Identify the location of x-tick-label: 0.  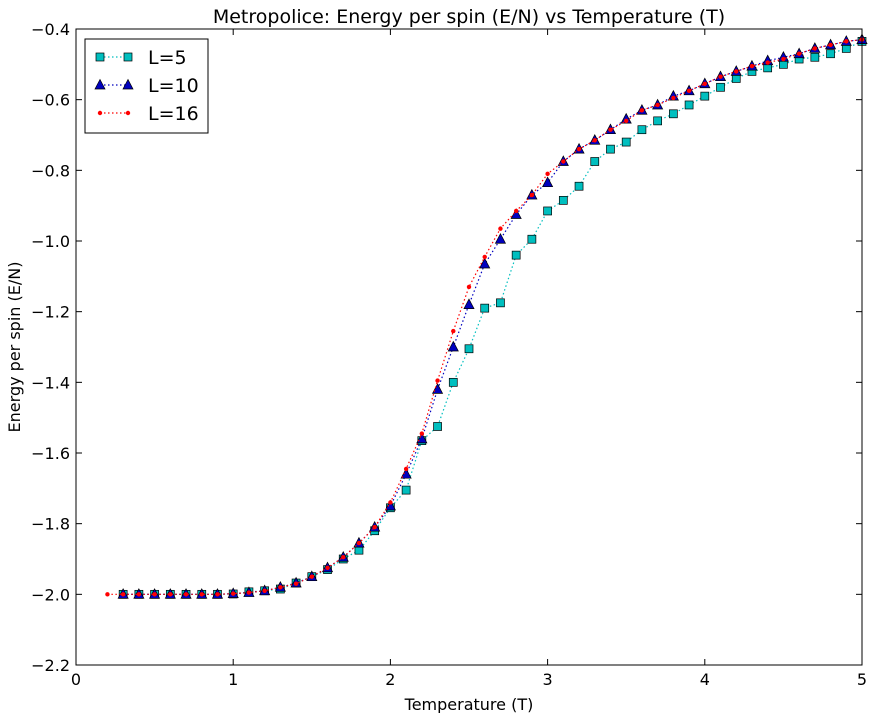
(76, 679).